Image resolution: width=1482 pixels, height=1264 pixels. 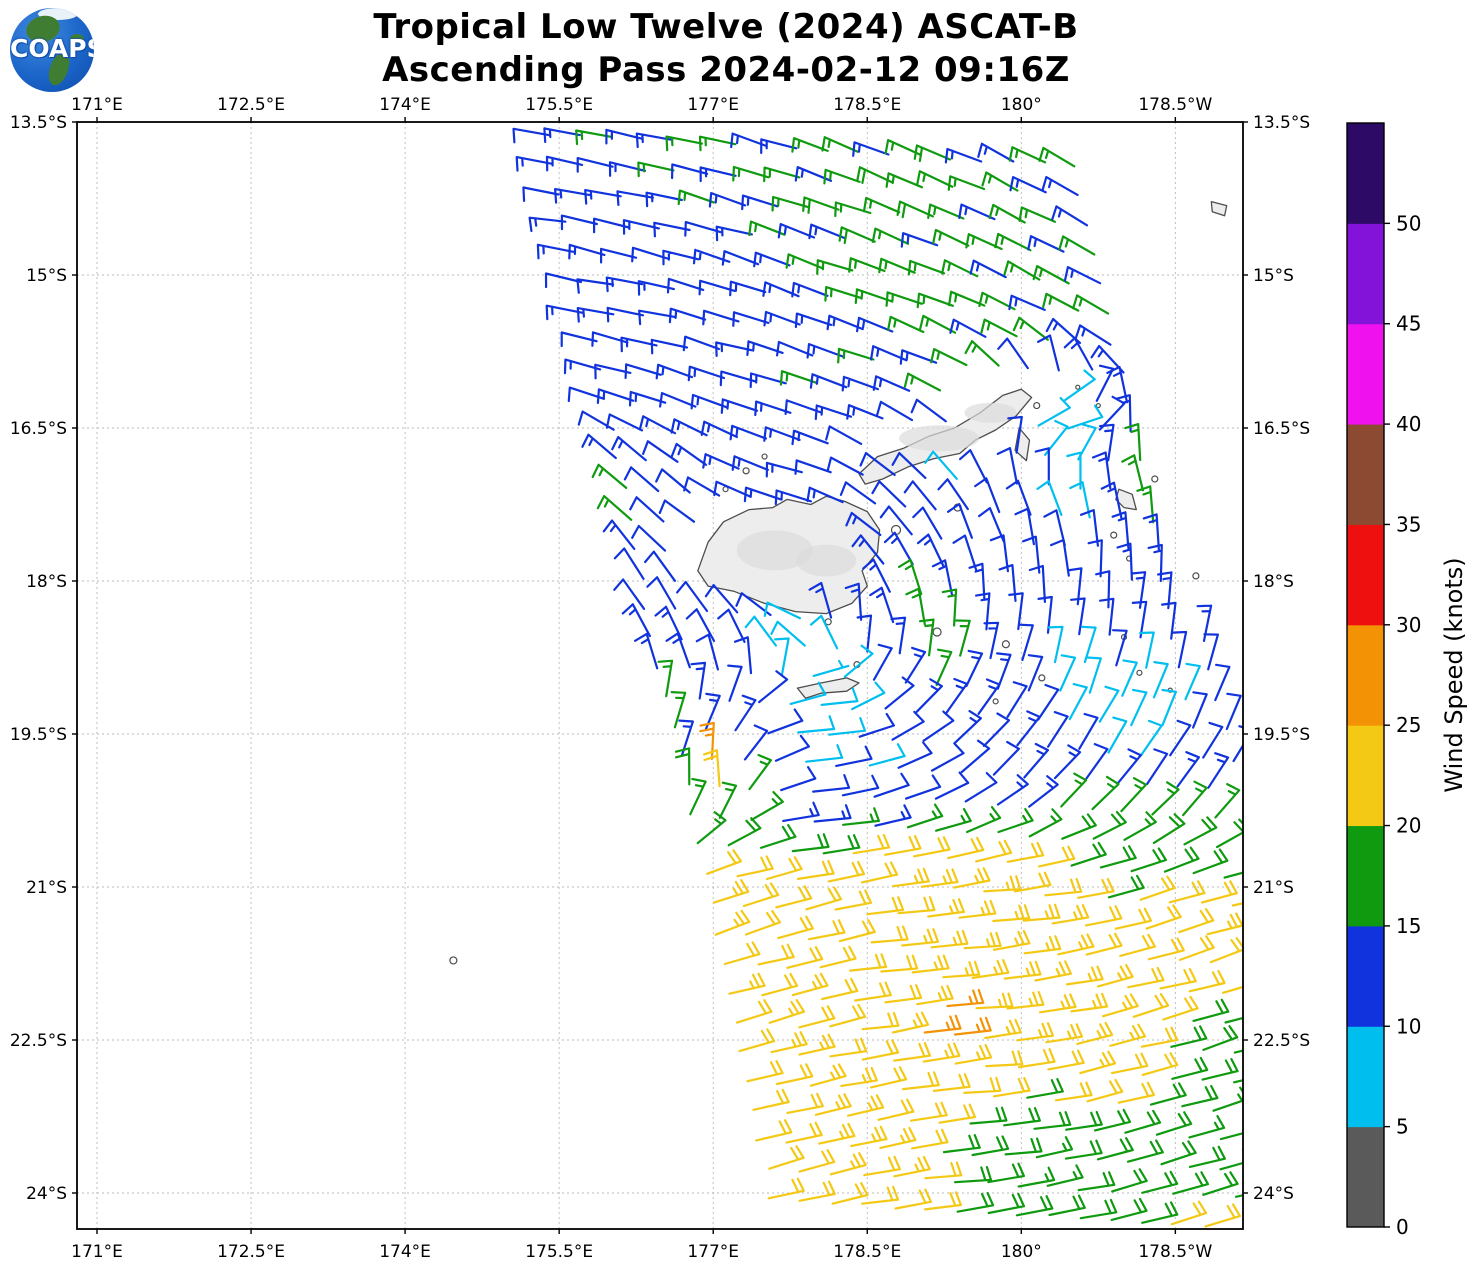 I want to click on x-tick-label-top: 178.5°E, so click(x=867, y=105).